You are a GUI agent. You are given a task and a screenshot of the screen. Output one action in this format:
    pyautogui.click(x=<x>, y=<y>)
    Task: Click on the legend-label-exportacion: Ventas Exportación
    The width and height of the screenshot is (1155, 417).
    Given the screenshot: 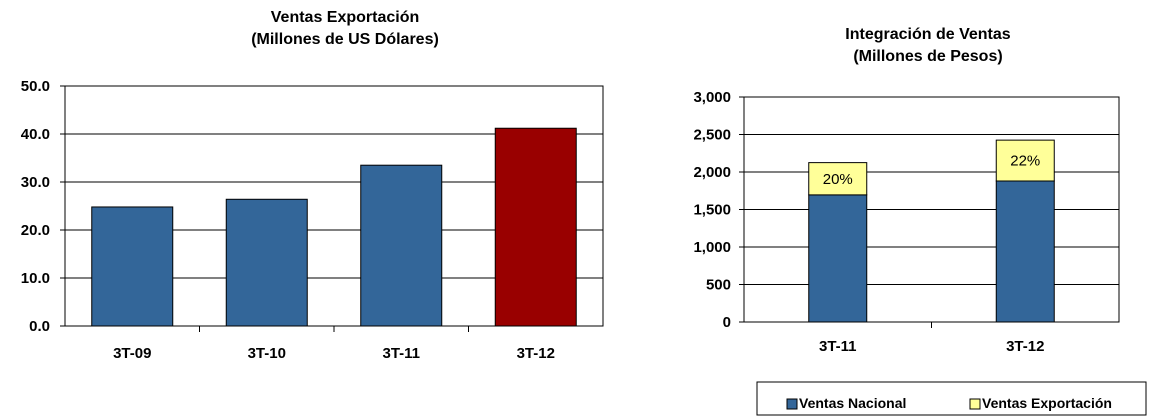 What is the action you would take?
    pyautogui.click(x=1047, y=403)
    